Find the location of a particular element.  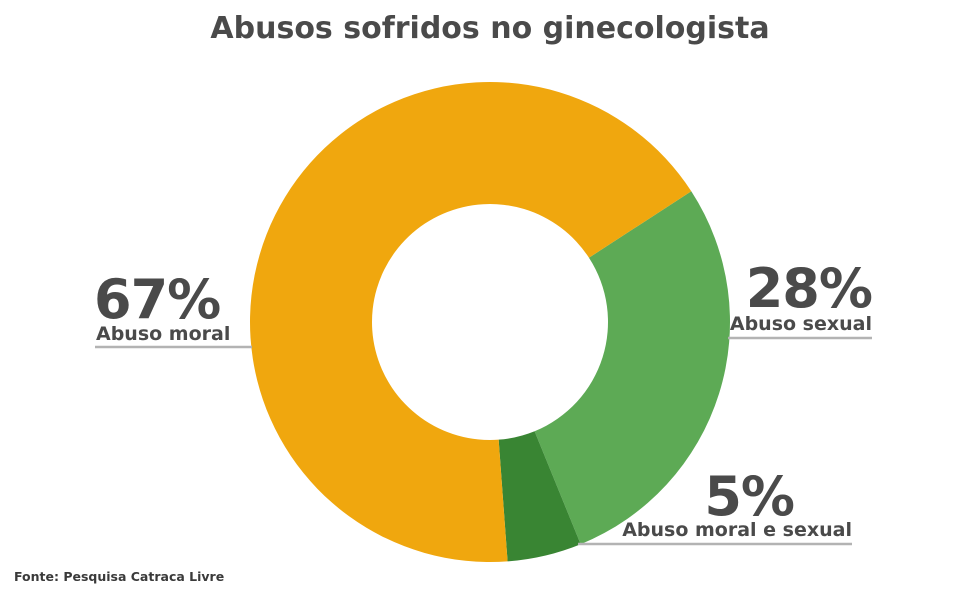

category-label-abuso-moral: Abuso moral is located at coordinates (163, 334).